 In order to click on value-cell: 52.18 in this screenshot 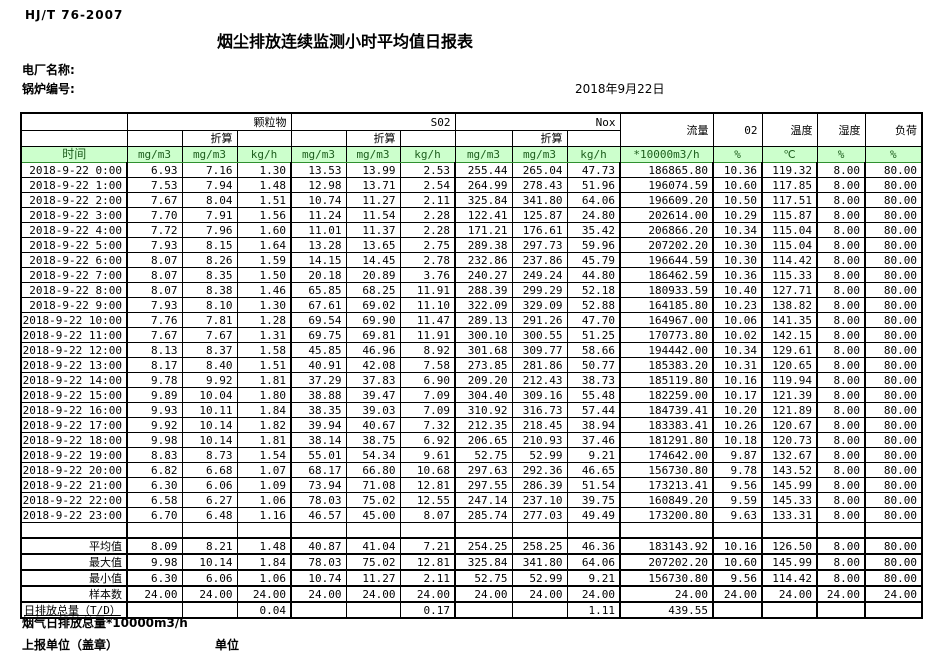, I will do `click(593, 290)`.